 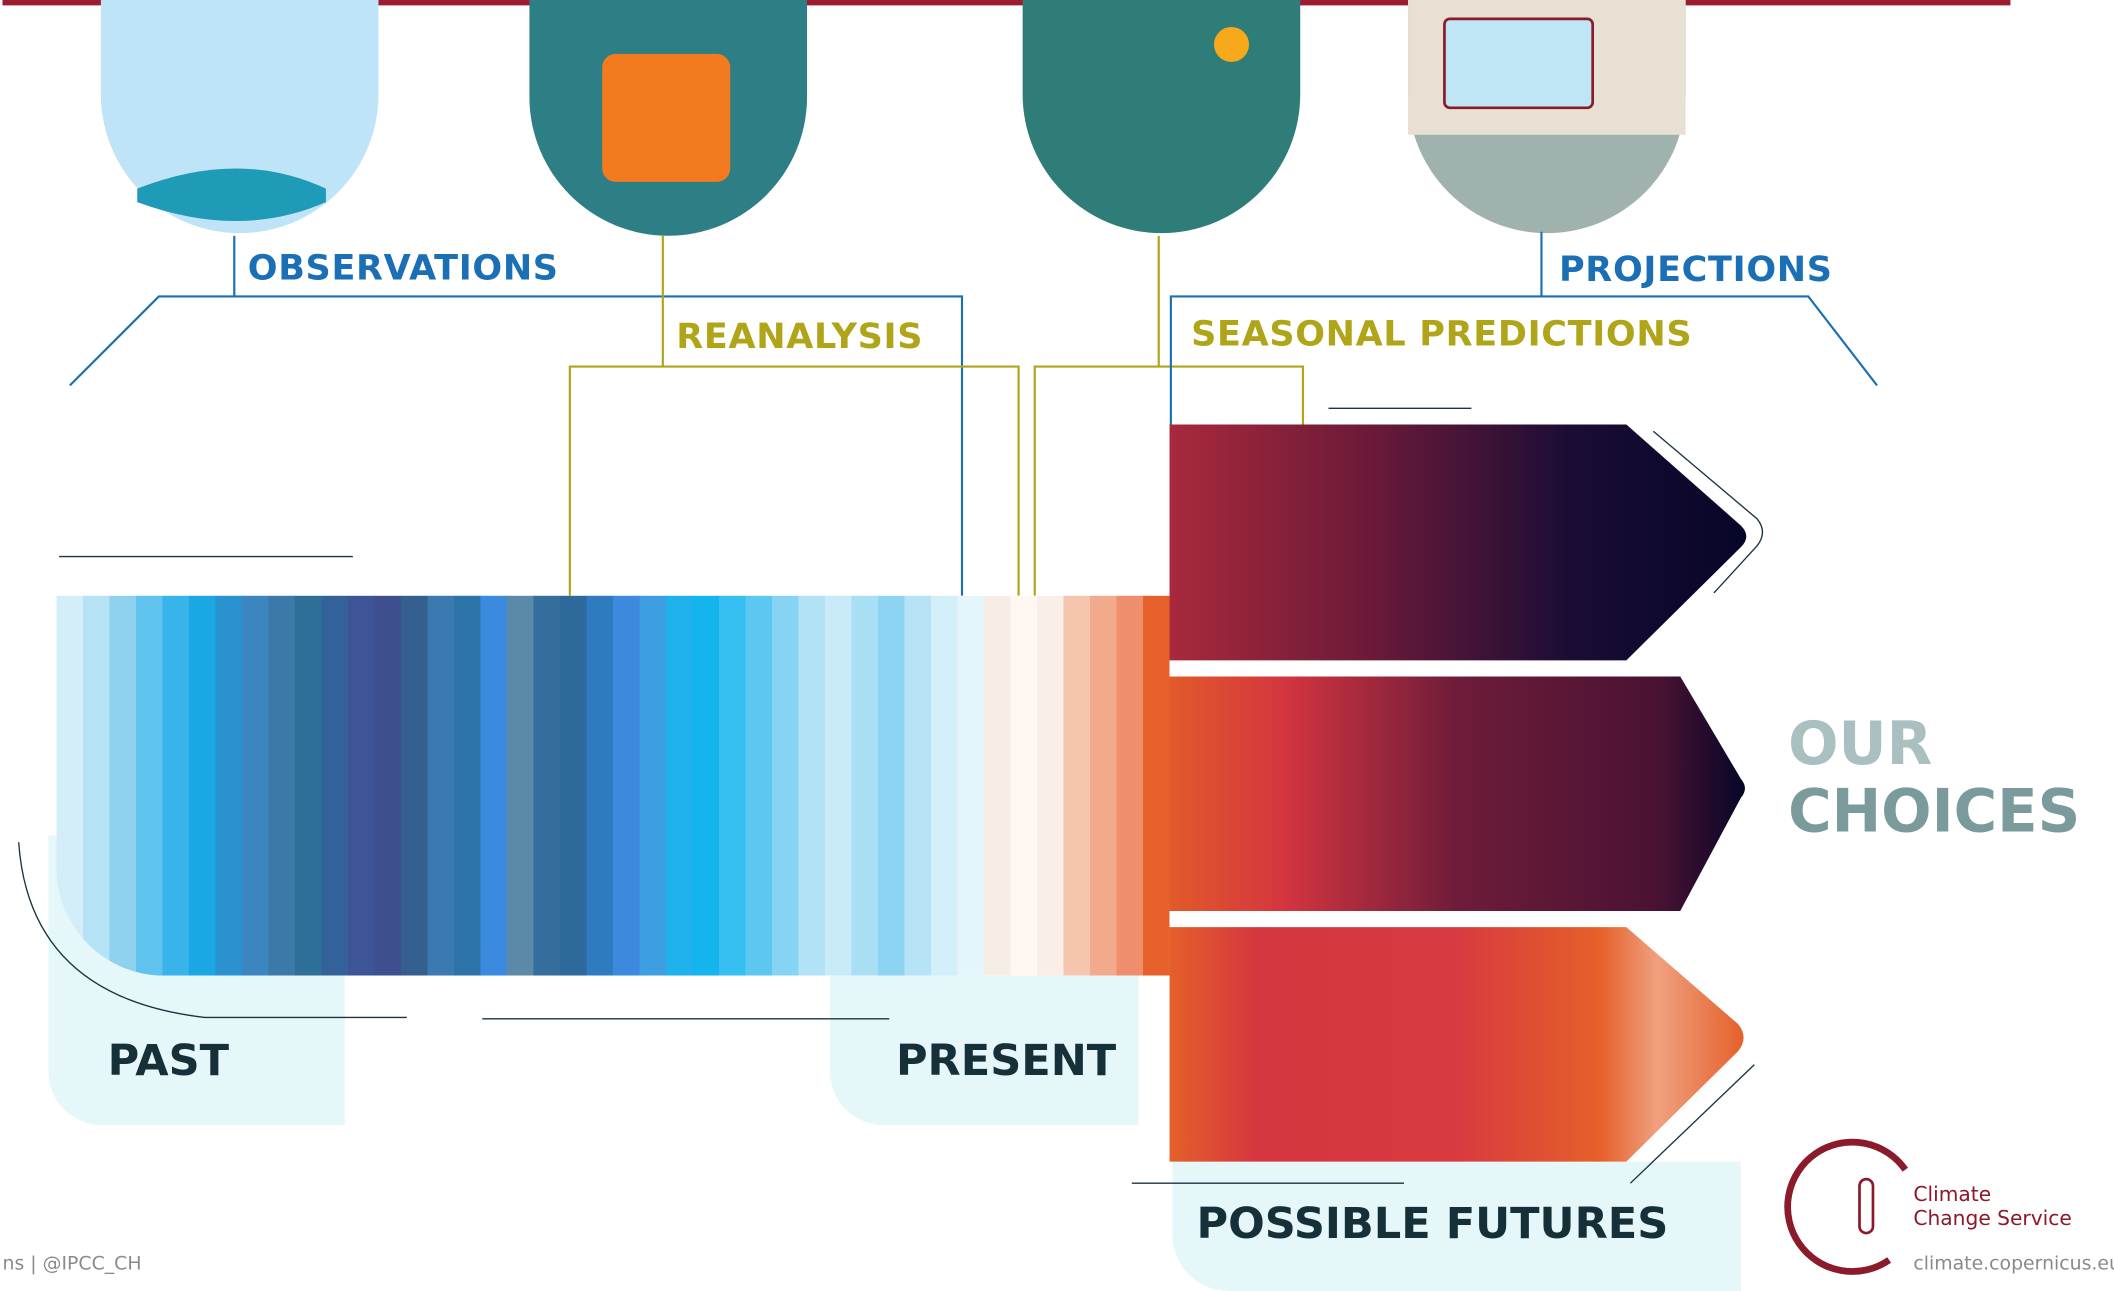 What do you see at coordinates (1846, 1206) in the screenshot?
I see `logo-ring` at bounding box center [1846, 1206].